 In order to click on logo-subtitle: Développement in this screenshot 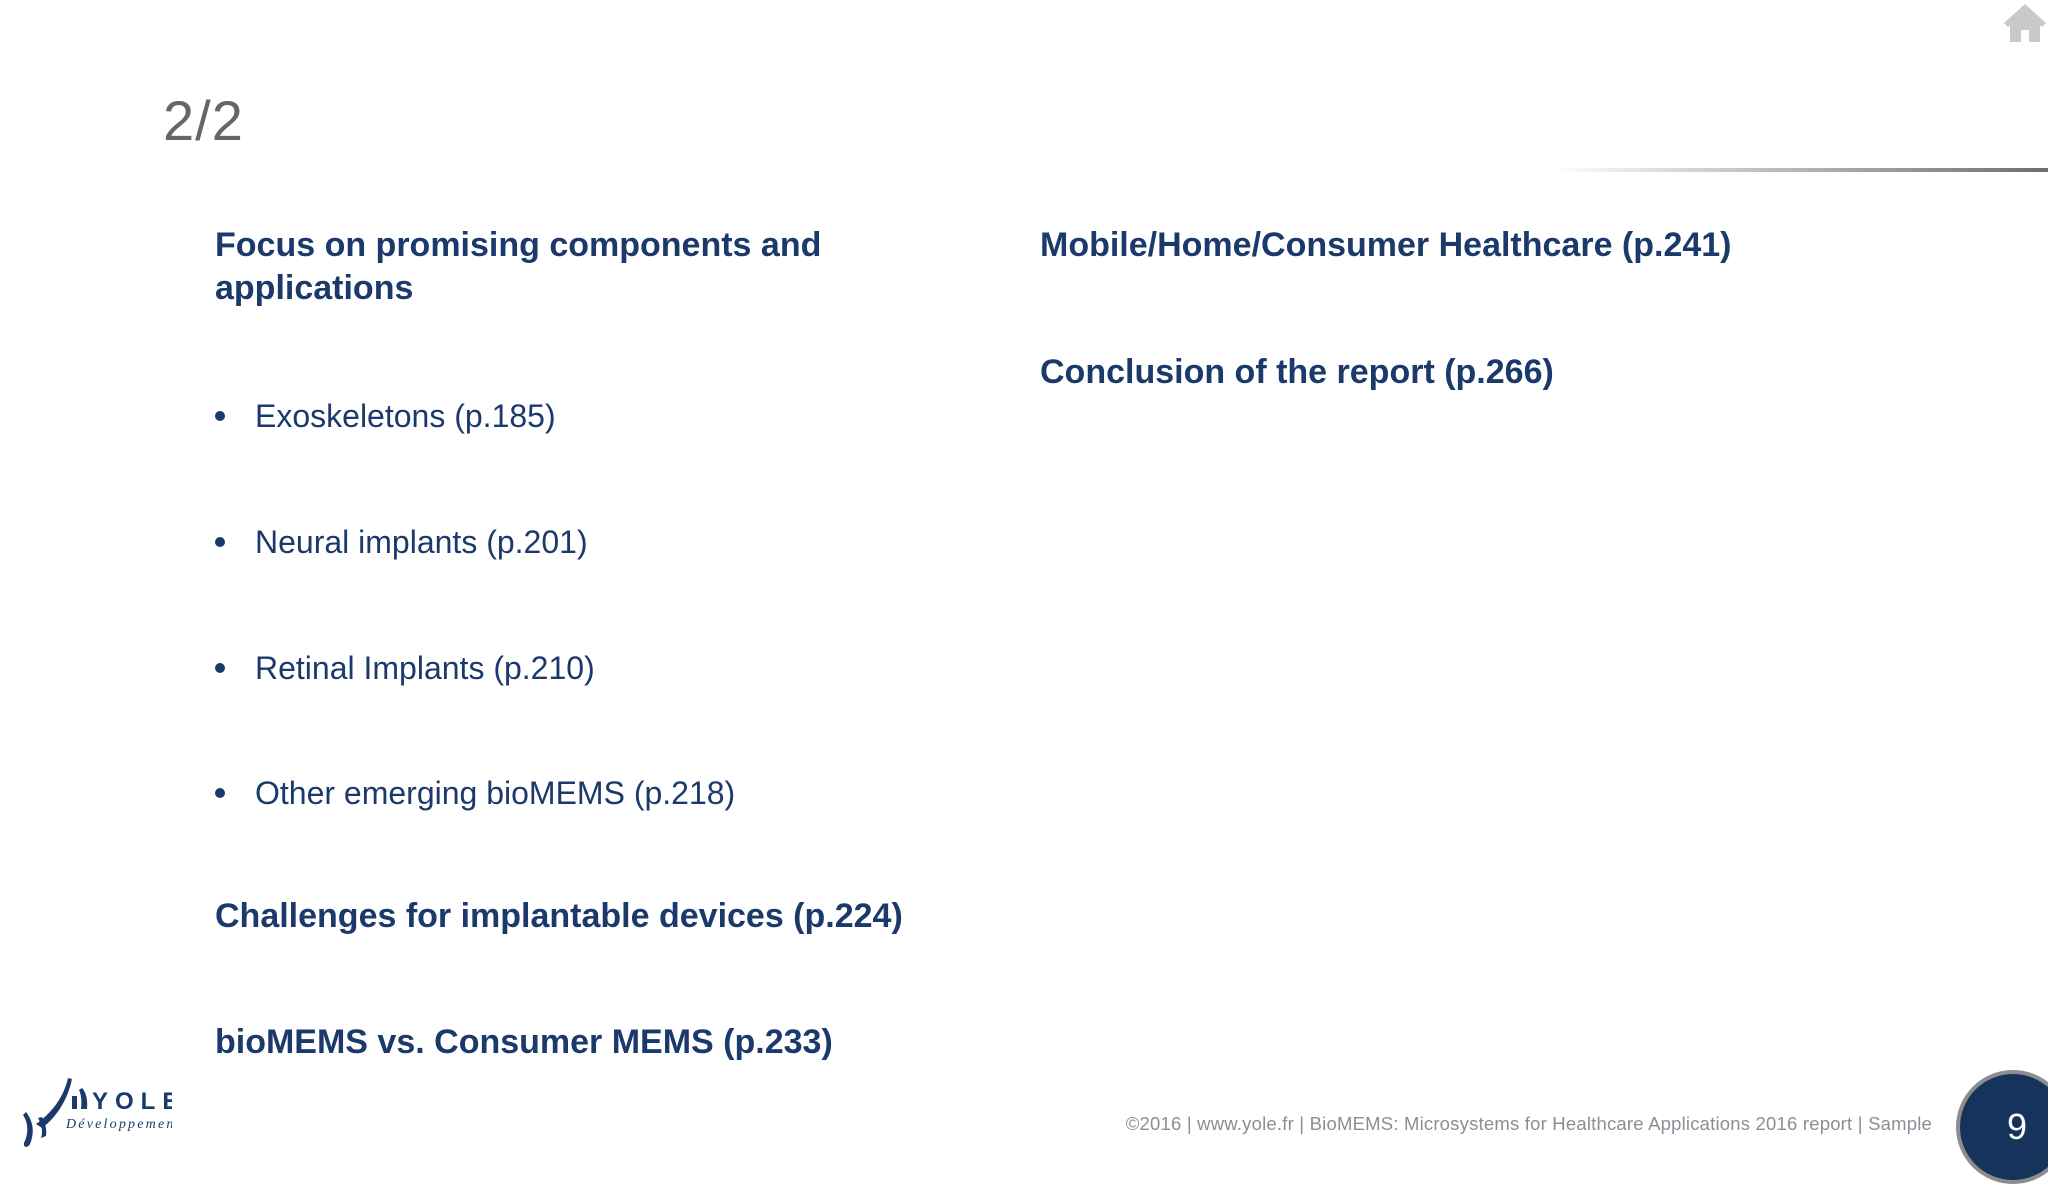, I will do `click(118, 1124)`.